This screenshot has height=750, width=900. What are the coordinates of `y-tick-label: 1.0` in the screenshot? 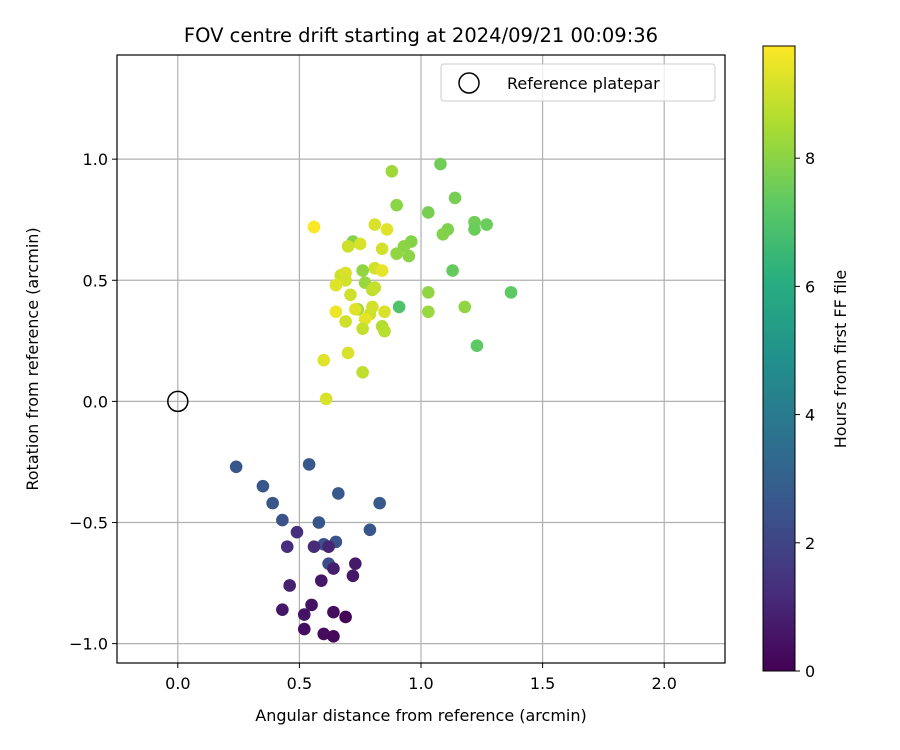 It's located at (95, 159).